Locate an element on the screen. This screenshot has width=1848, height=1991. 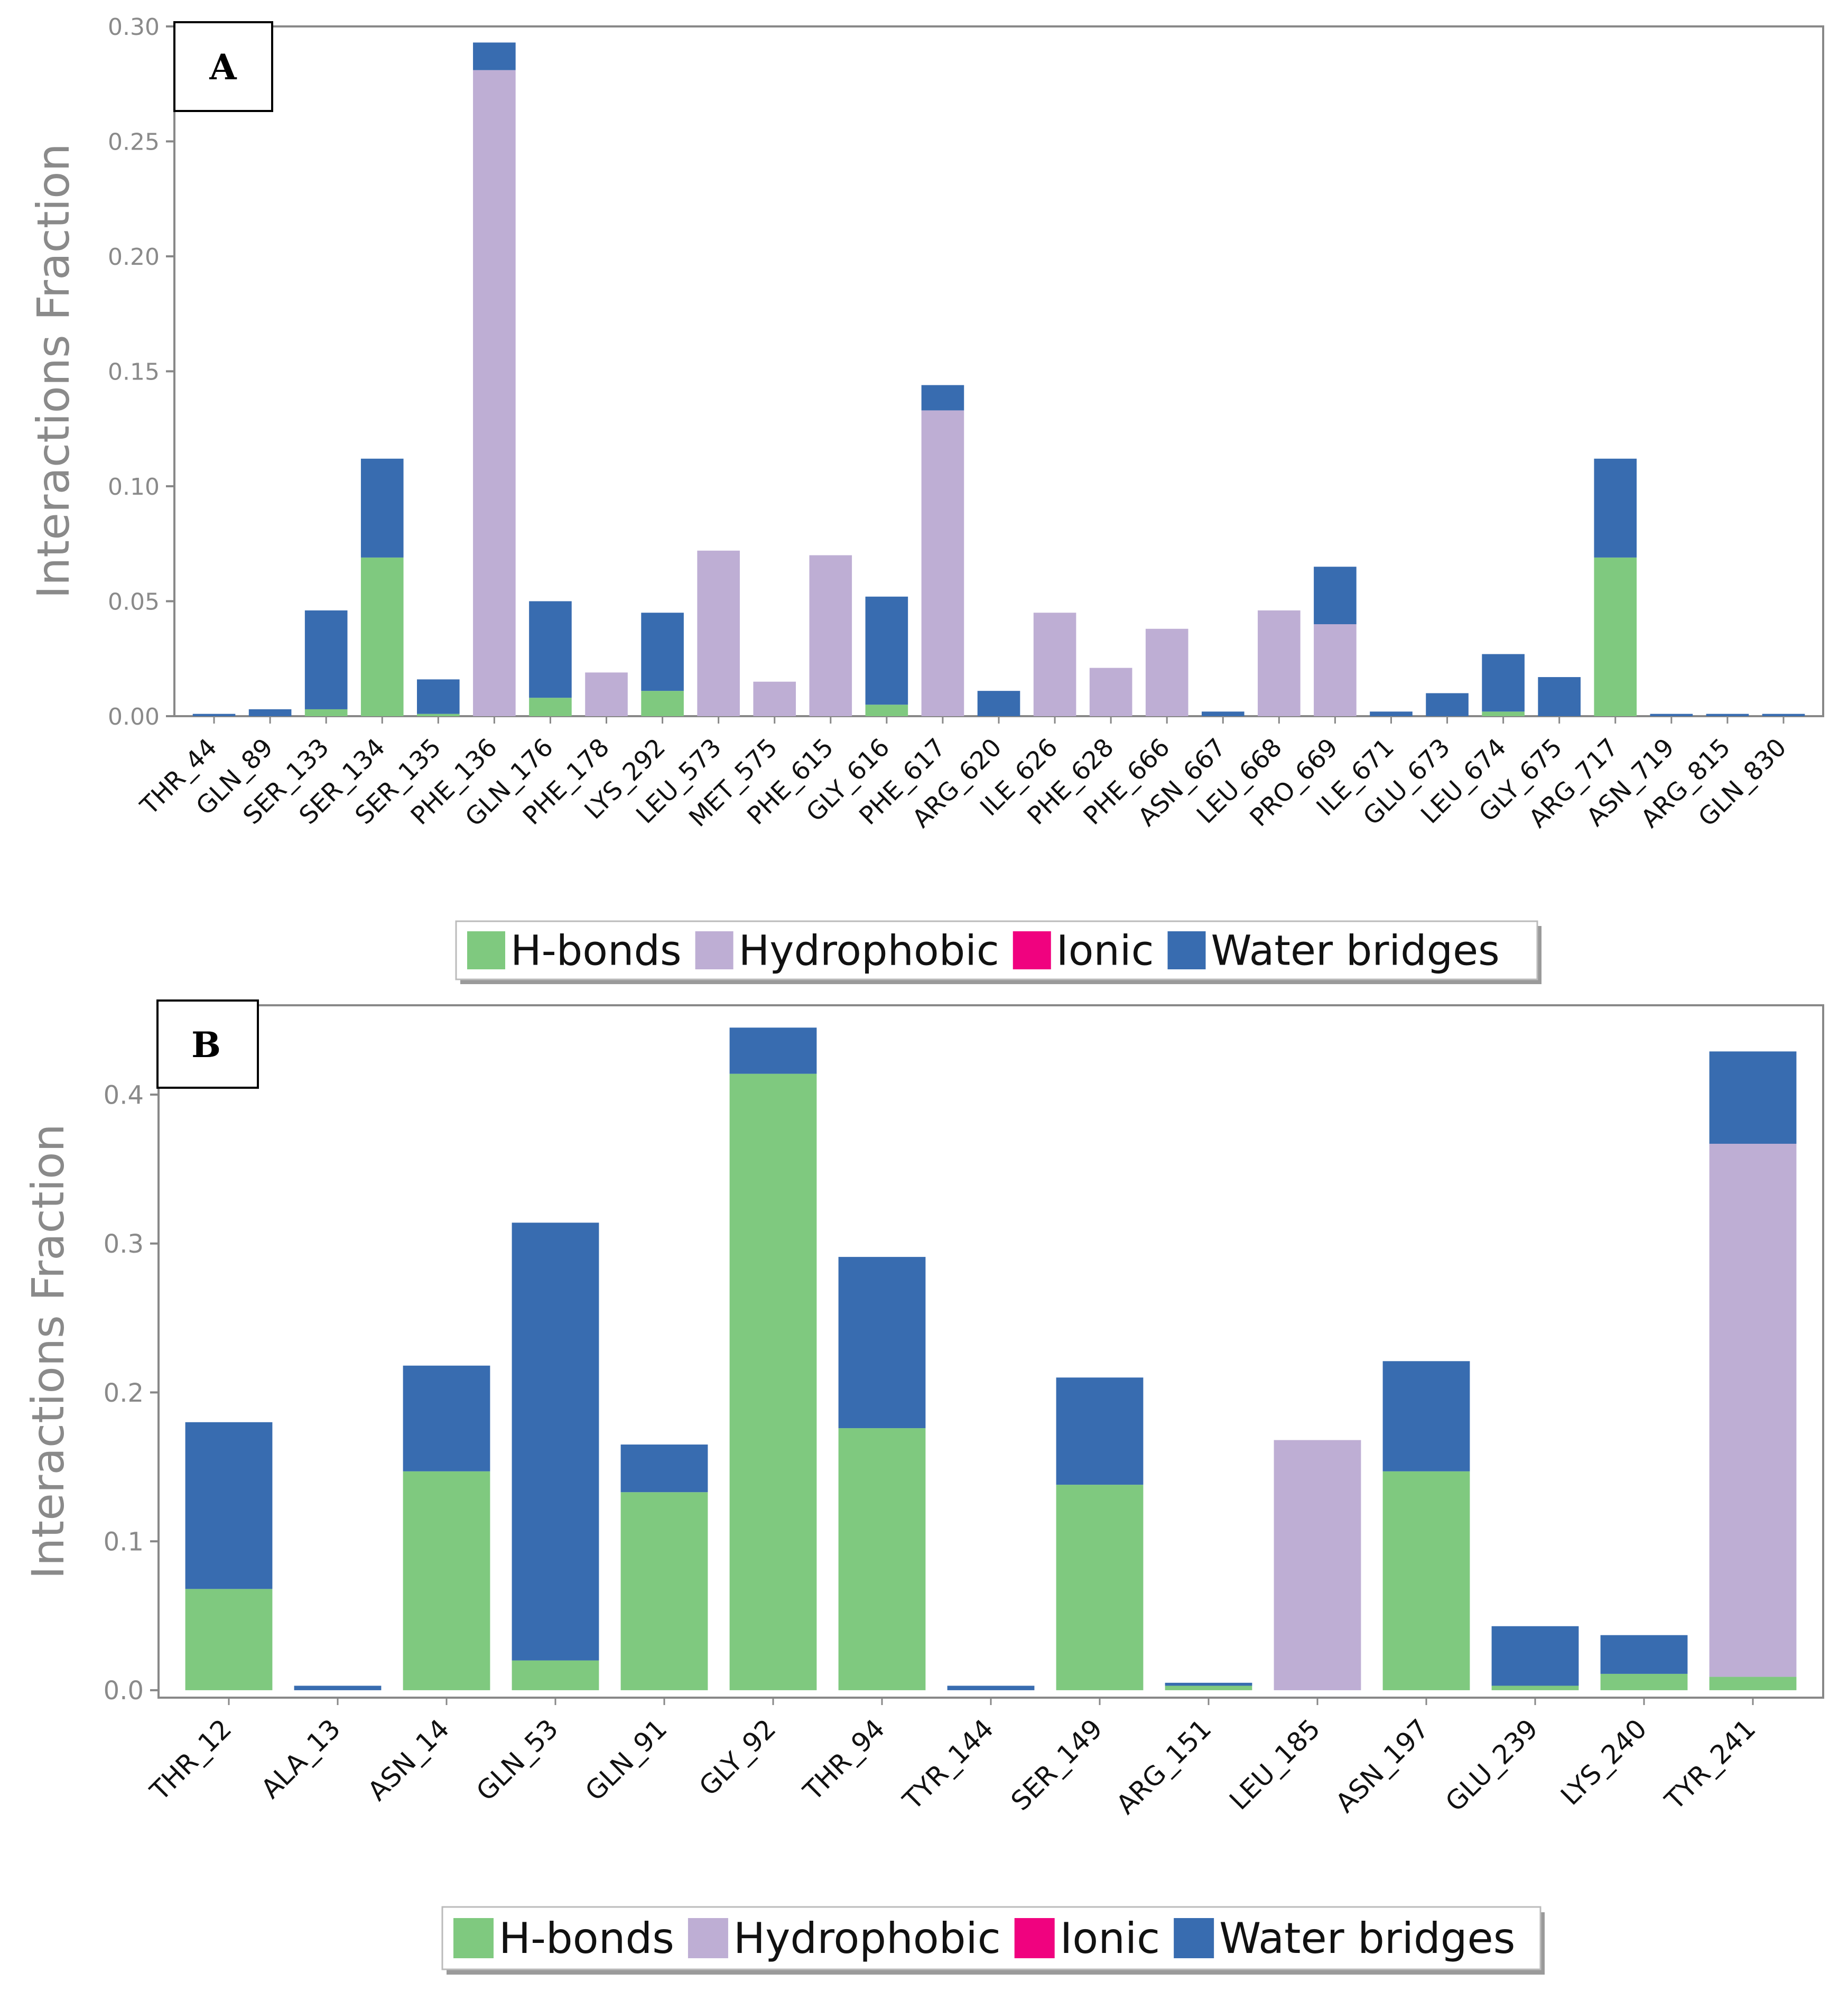
bar-ile-626-hydrophobic is located at coordinates (1054, 664).